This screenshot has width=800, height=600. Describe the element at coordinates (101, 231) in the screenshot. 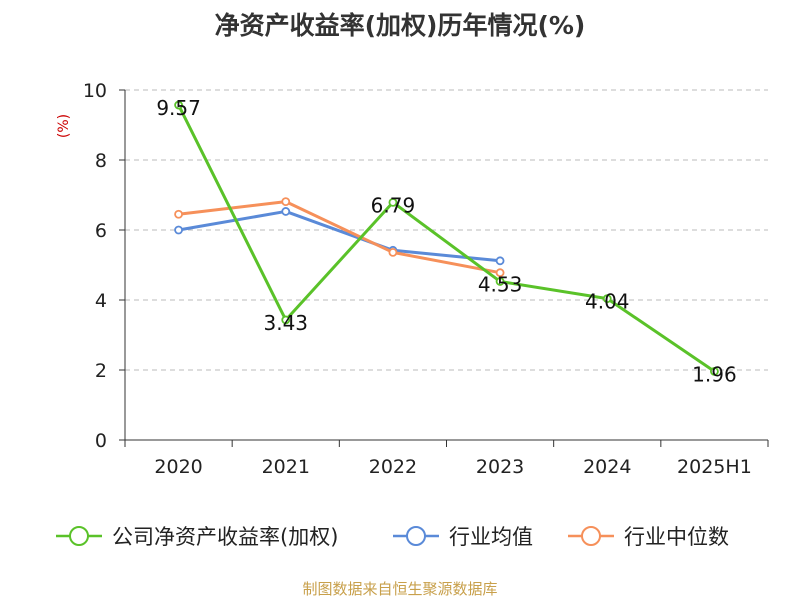

I see `y-tick-label: 6` at that location.